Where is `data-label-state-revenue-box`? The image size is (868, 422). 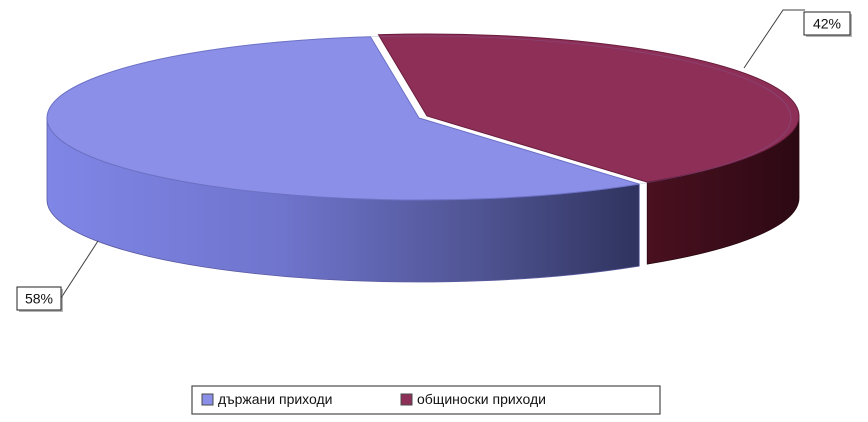
data-label-state-revenue-box is located at coordinates (39, 298).